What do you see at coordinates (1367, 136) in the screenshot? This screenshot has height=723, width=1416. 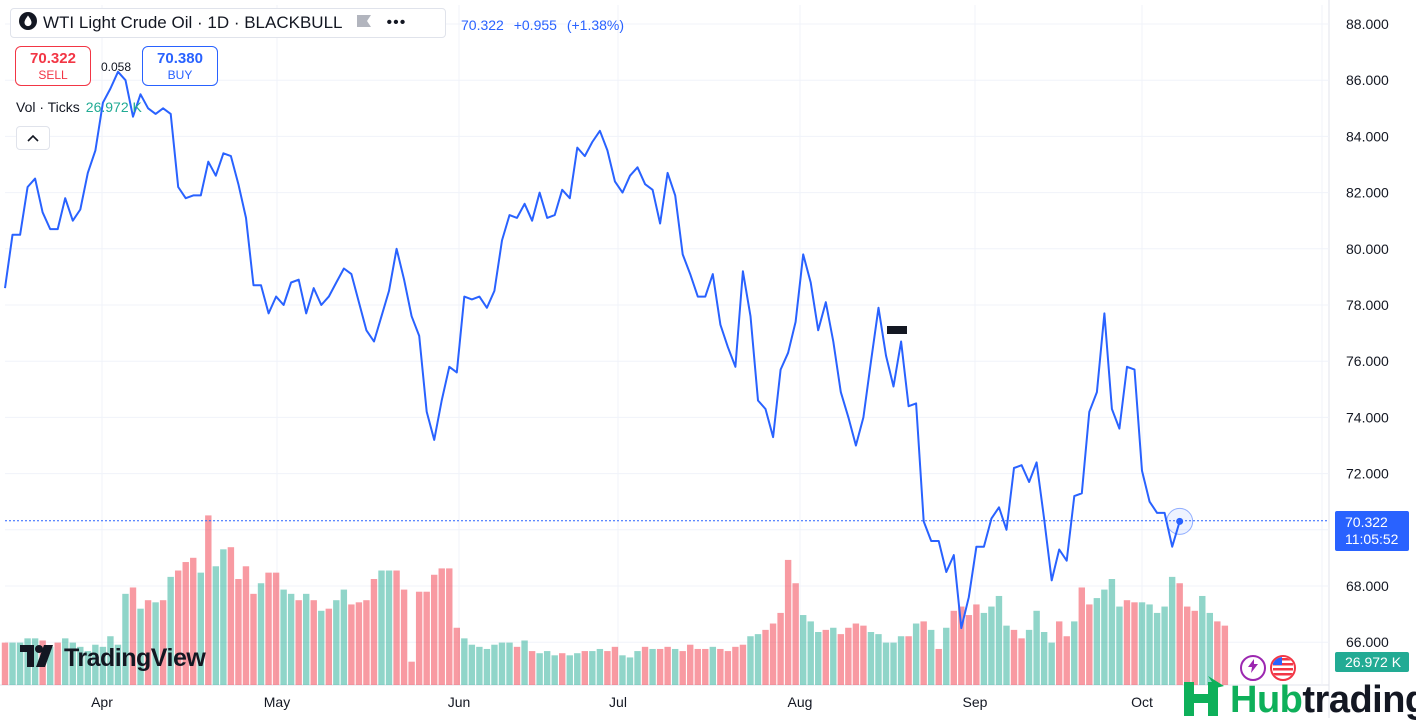 I see `price-tick-label: 84.000` at bounding box center [1367, 136].